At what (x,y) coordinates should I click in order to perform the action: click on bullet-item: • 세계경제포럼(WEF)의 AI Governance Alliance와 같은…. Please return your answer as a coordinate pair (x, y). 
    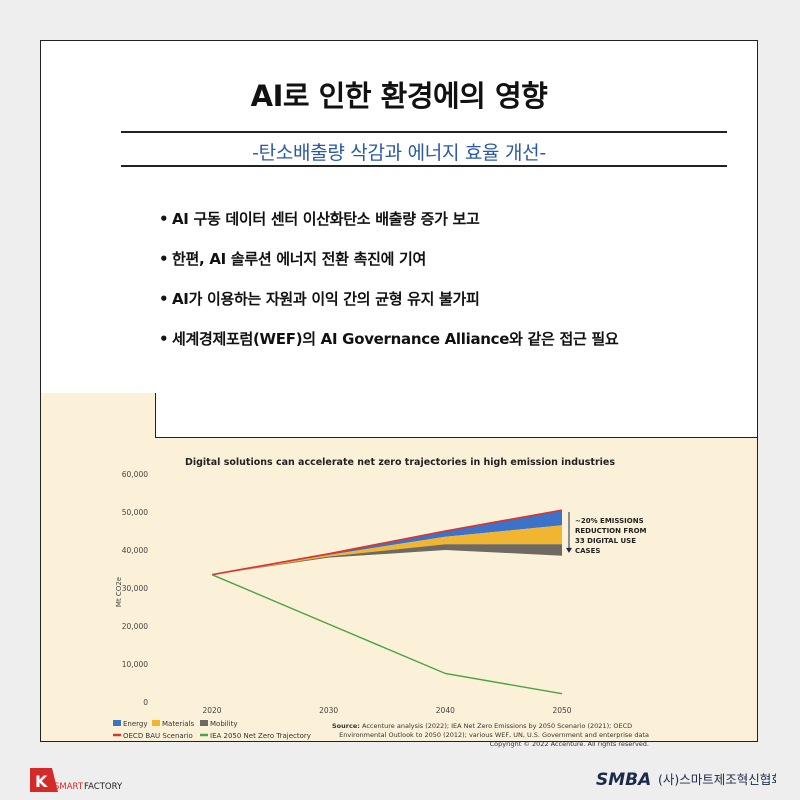
    Looking at the image, I should click on (389, 339).